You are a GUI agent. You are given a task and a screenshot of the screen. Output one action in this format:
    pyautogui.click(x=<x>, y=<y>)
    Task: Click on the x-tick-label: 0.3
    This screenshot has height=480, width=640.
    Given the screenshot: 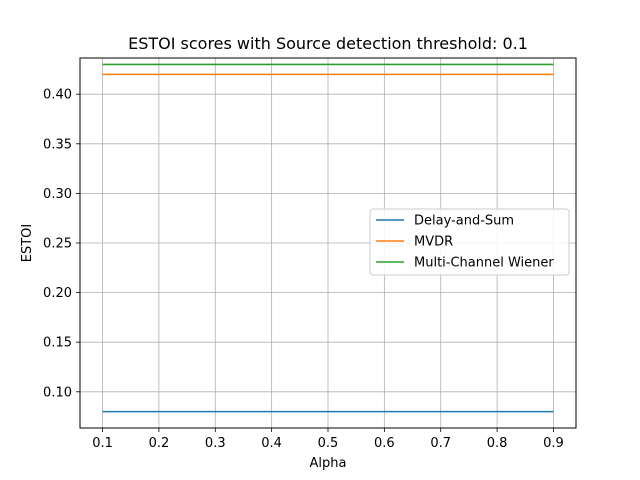 What is the action you would take?
    pyautogui.click(x=215, y=443)
    